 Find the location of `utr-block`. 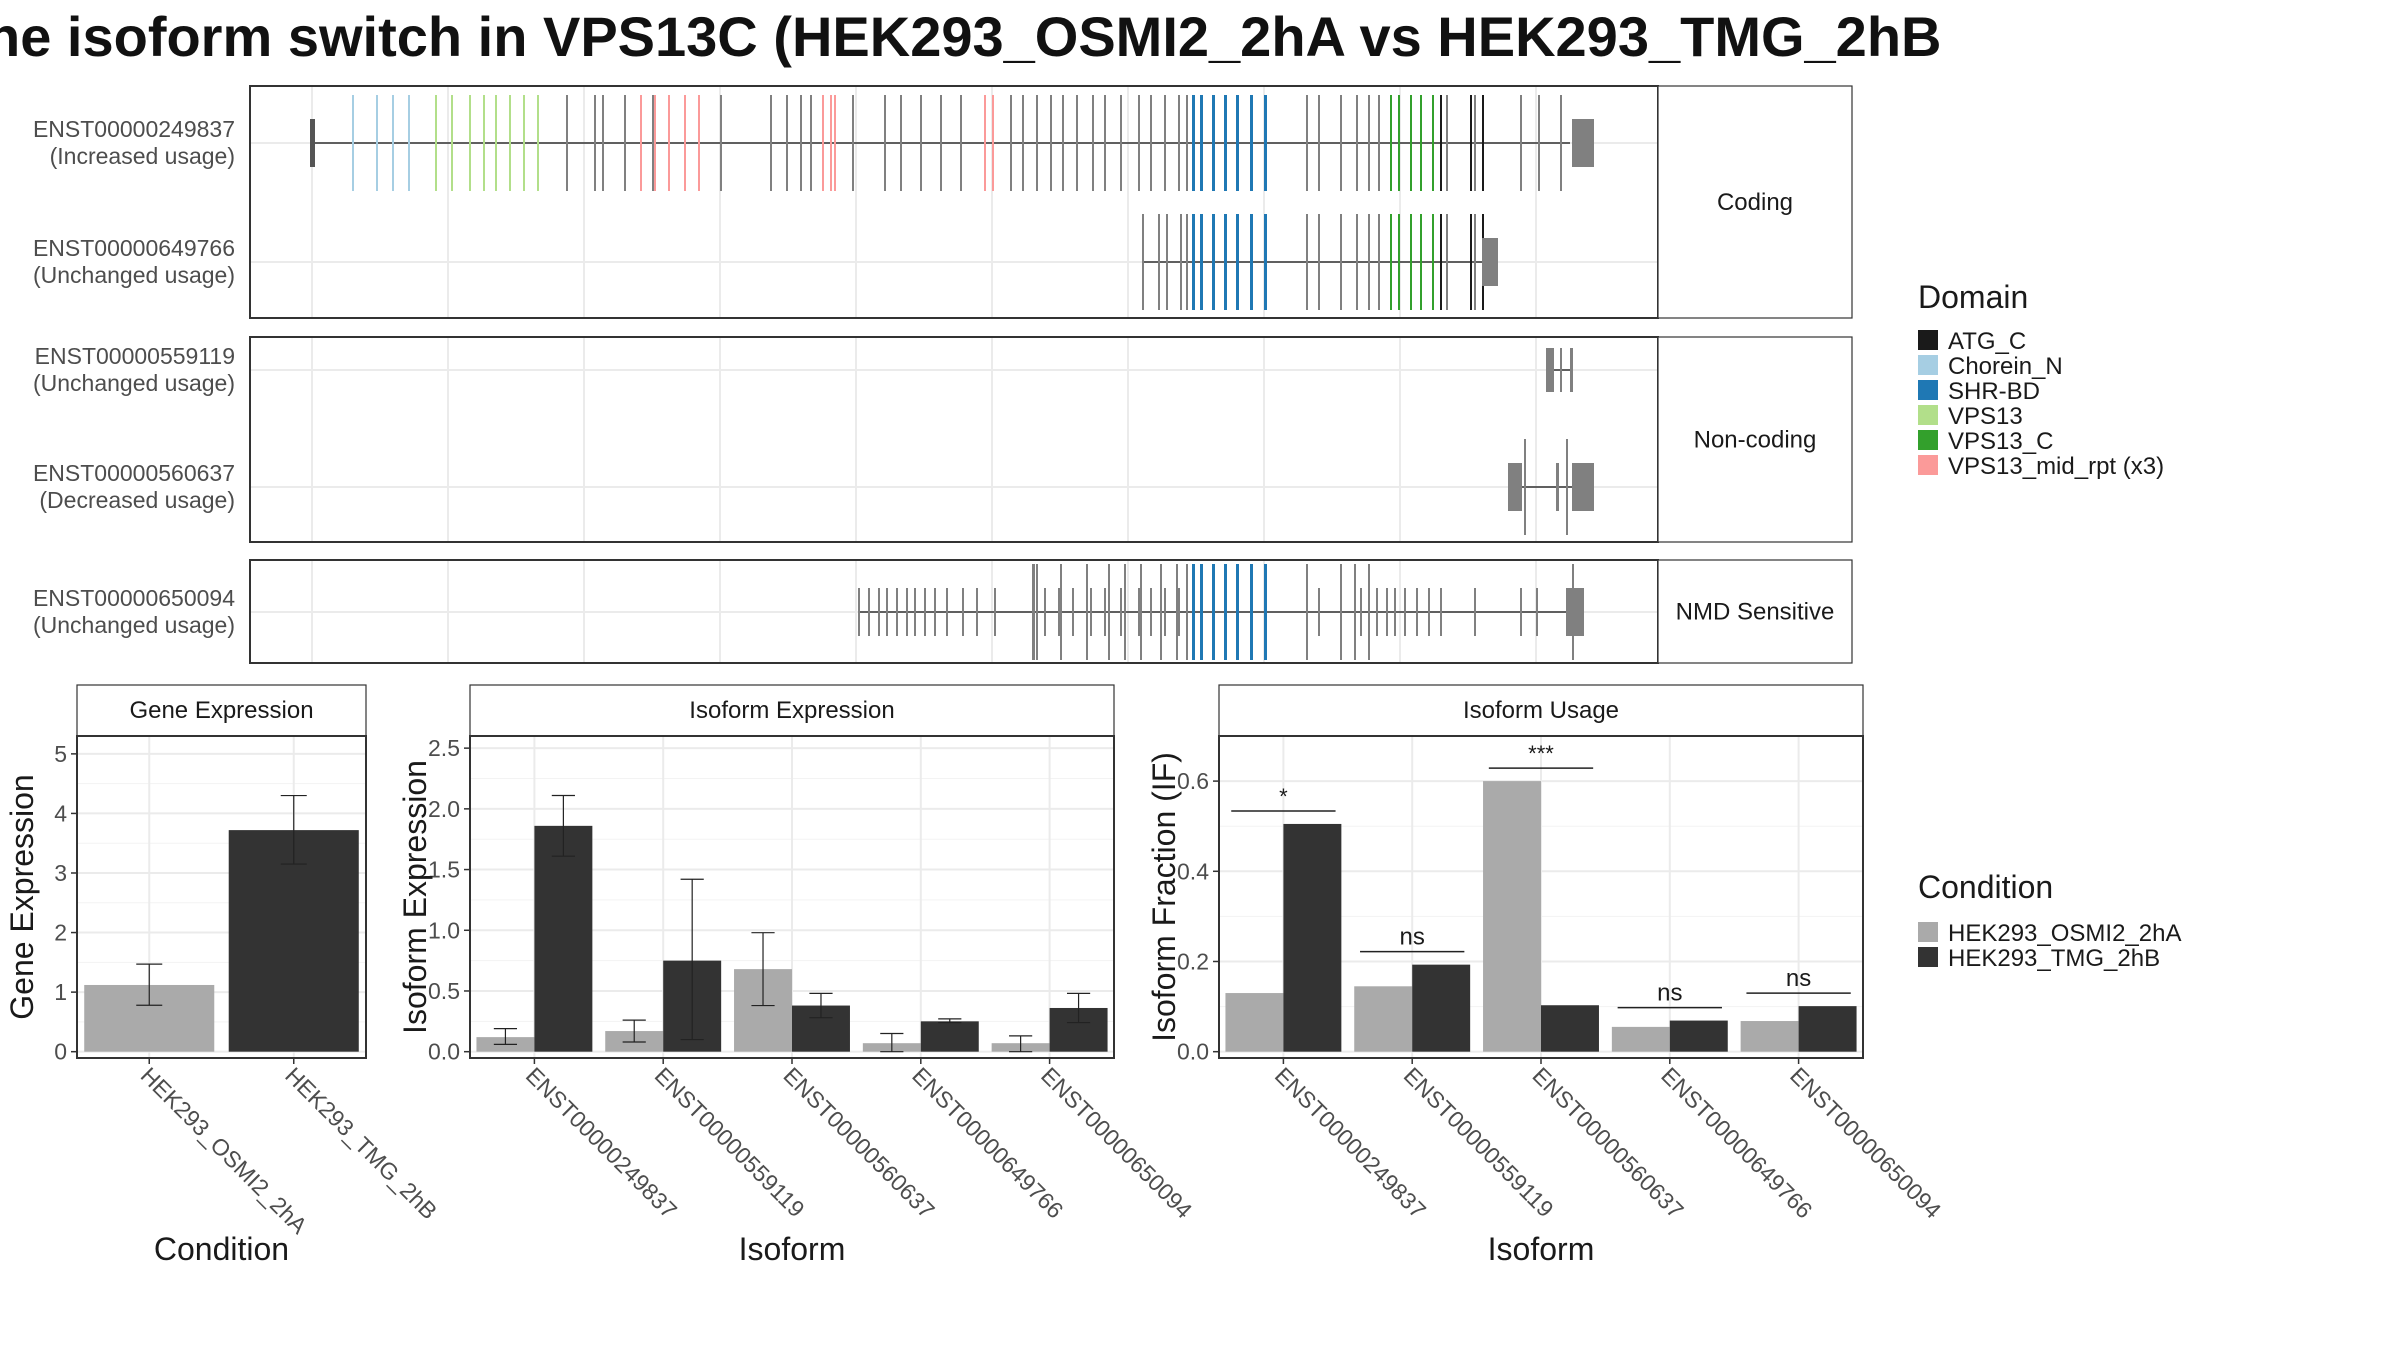

utr-block is located at coordinates (1575, 612).